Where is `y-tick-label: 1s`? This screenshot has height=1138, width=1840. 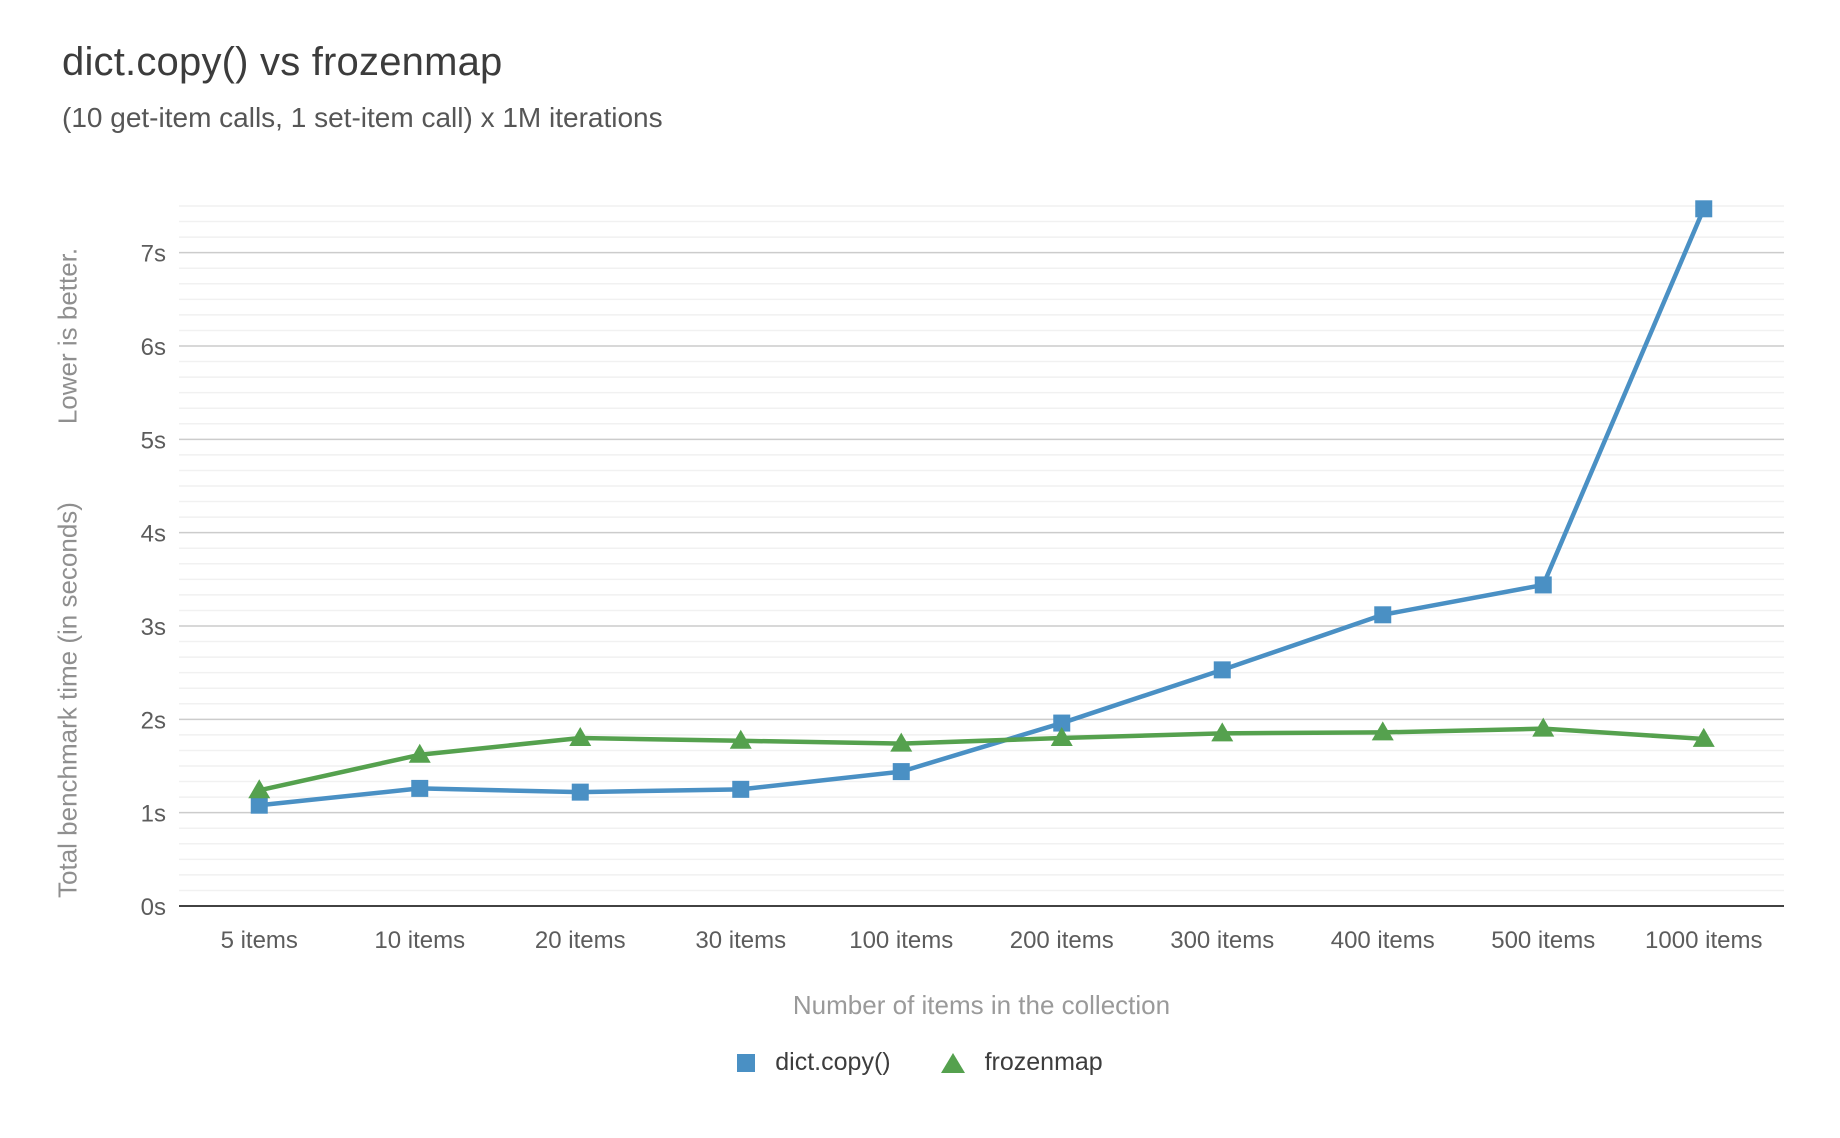 y-tick-label: 1s is located at coordinates (153, 814).